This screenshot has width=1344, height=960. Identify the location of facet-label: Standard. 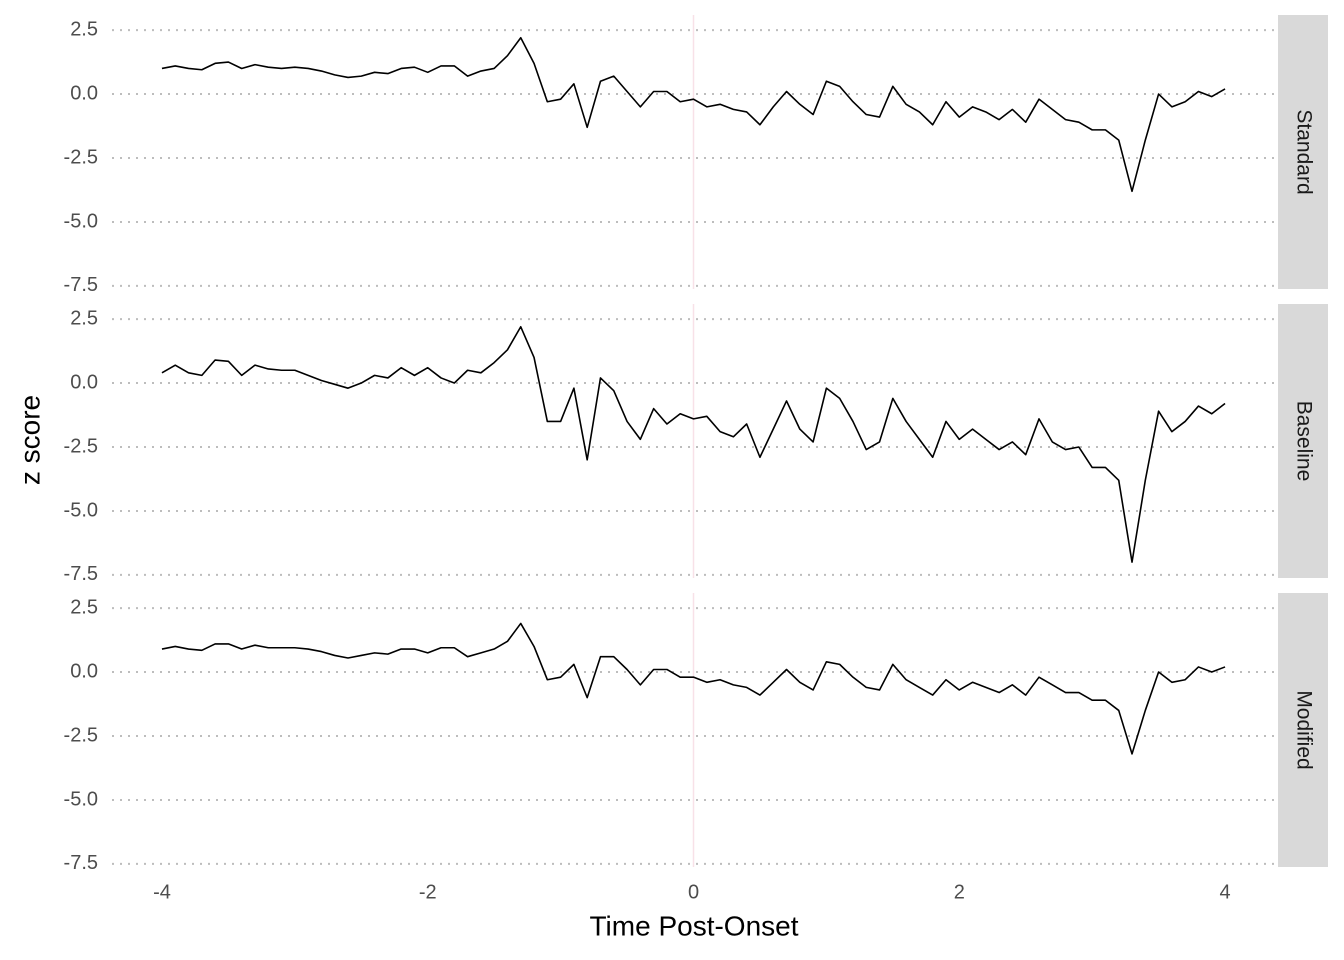
(1303, 151).